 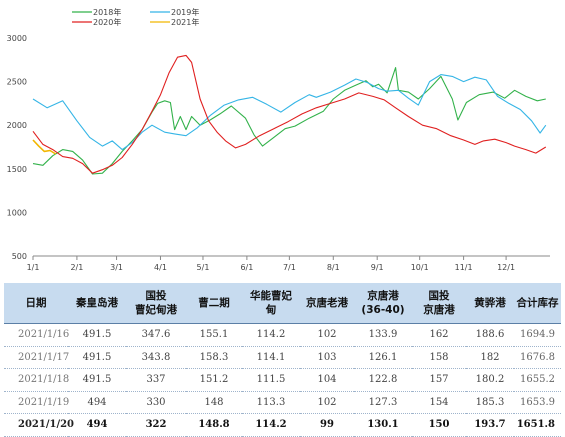 I want to click on value-cell: 113.3, so click(x=271, y=402).